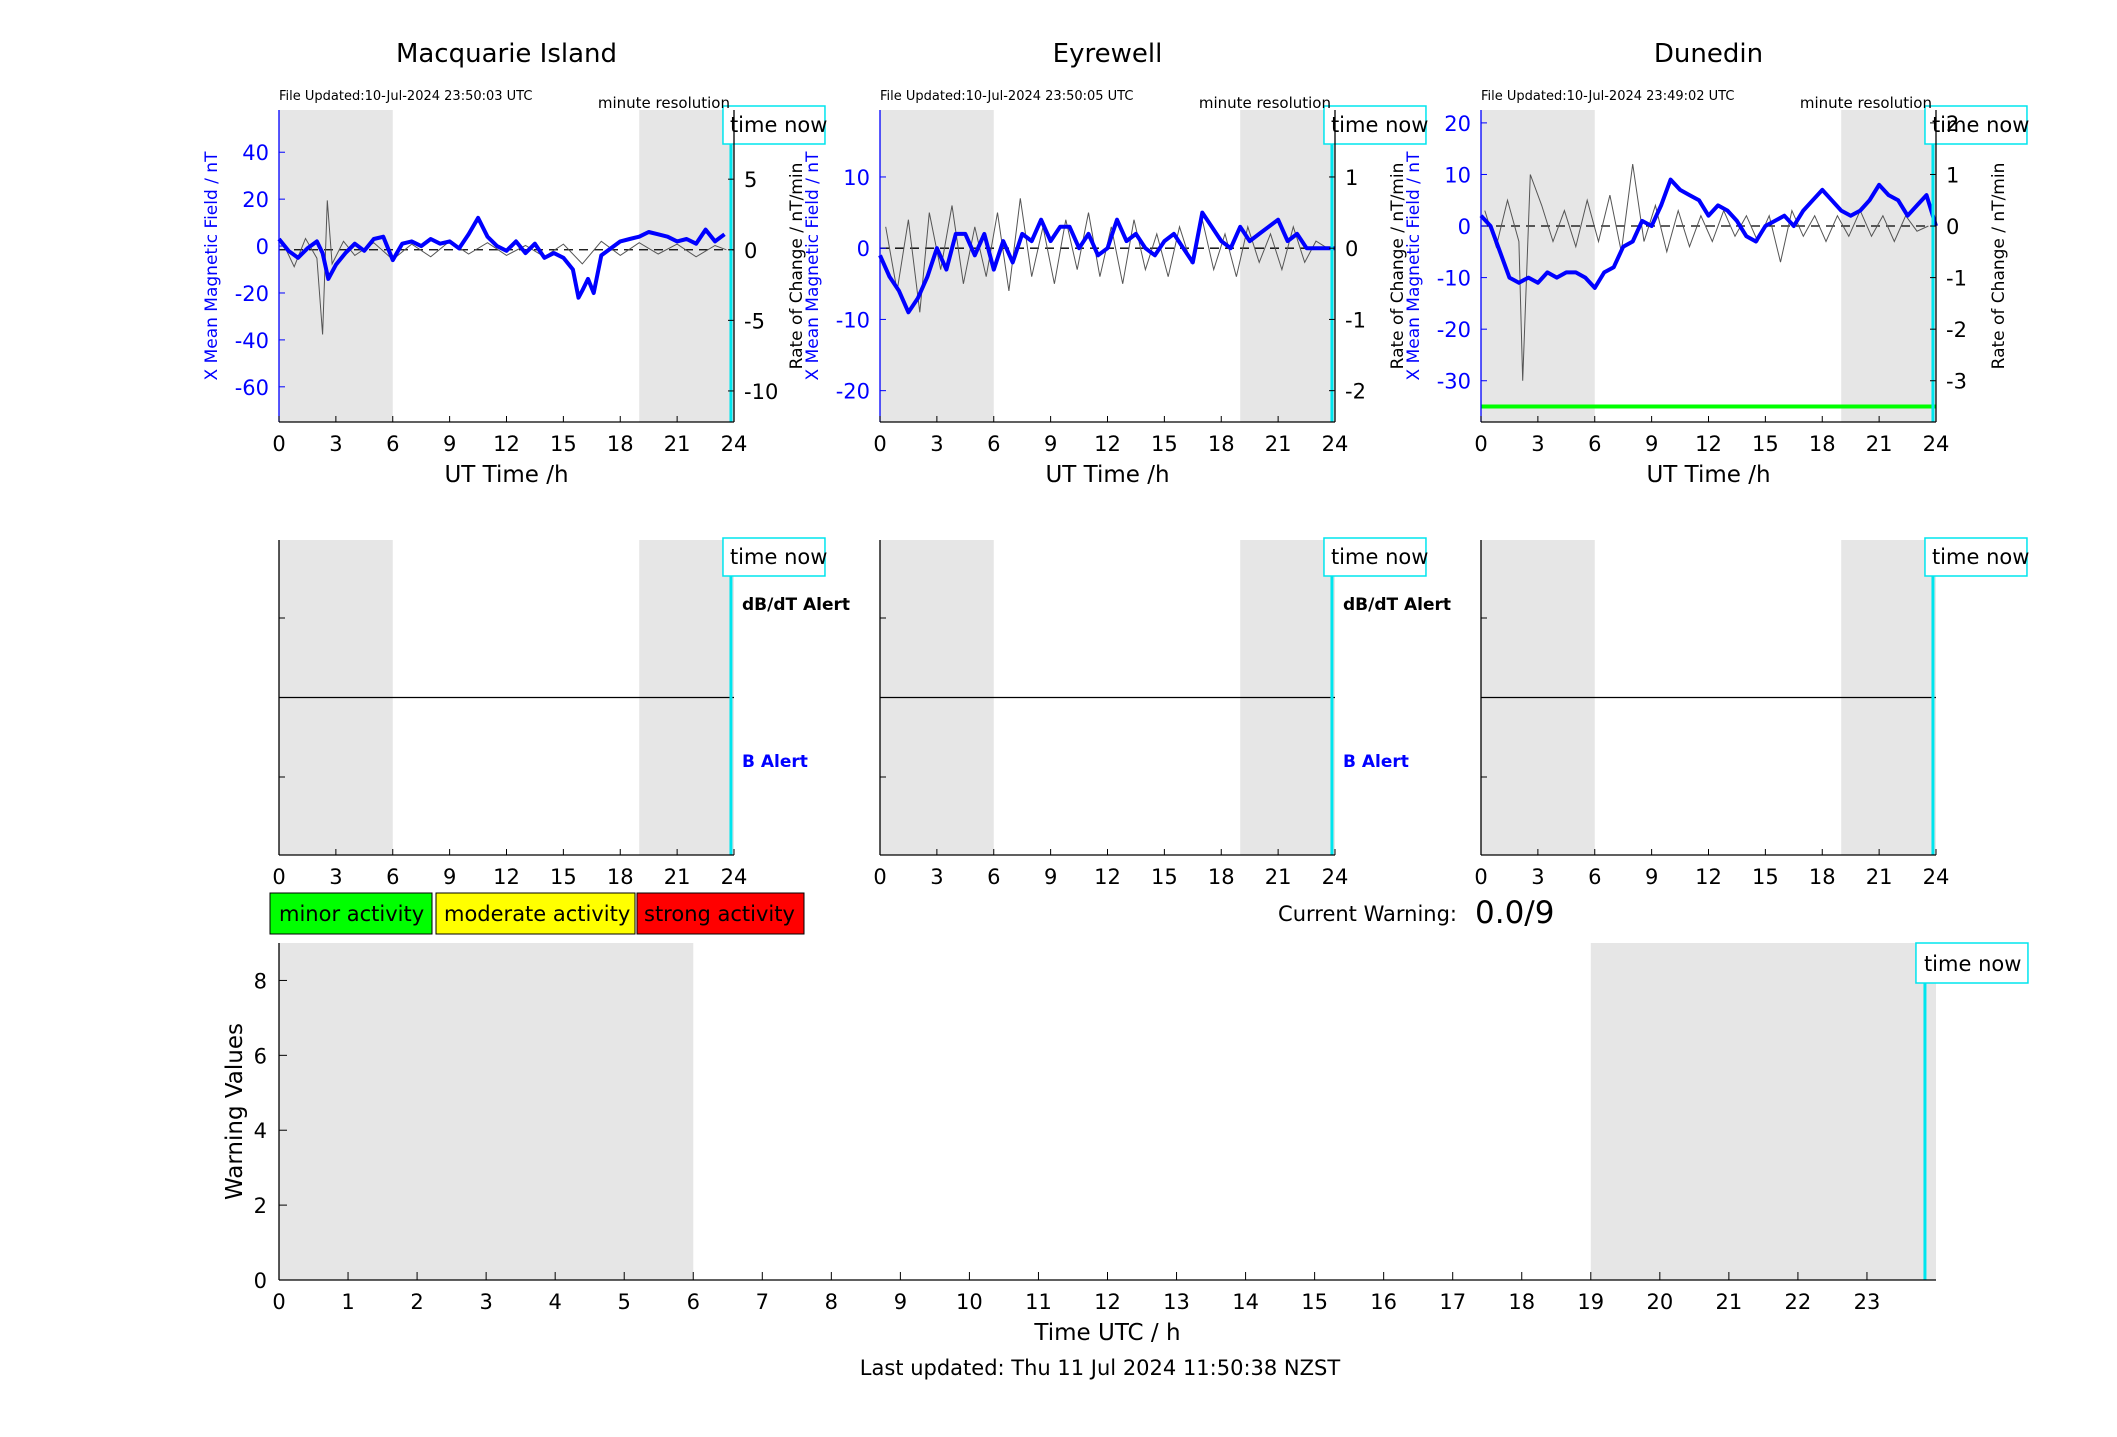 This screenshot has width=2117, height=1437. I want to click on x-axis-title: Time UTC / h, so click(1106, 1333).